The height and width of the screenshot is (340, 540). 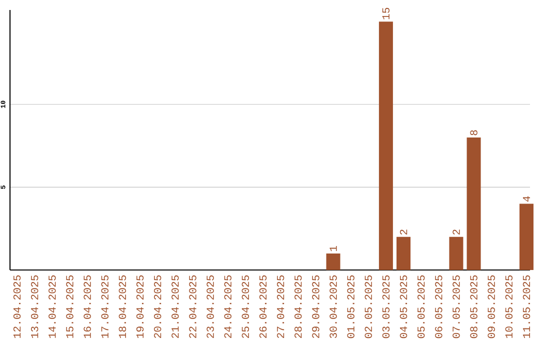 What do you see at coordinates (17, 306) in the screenshot?
I see `x-tick-label: 12.04.2025` at bounding box center [17, 306].